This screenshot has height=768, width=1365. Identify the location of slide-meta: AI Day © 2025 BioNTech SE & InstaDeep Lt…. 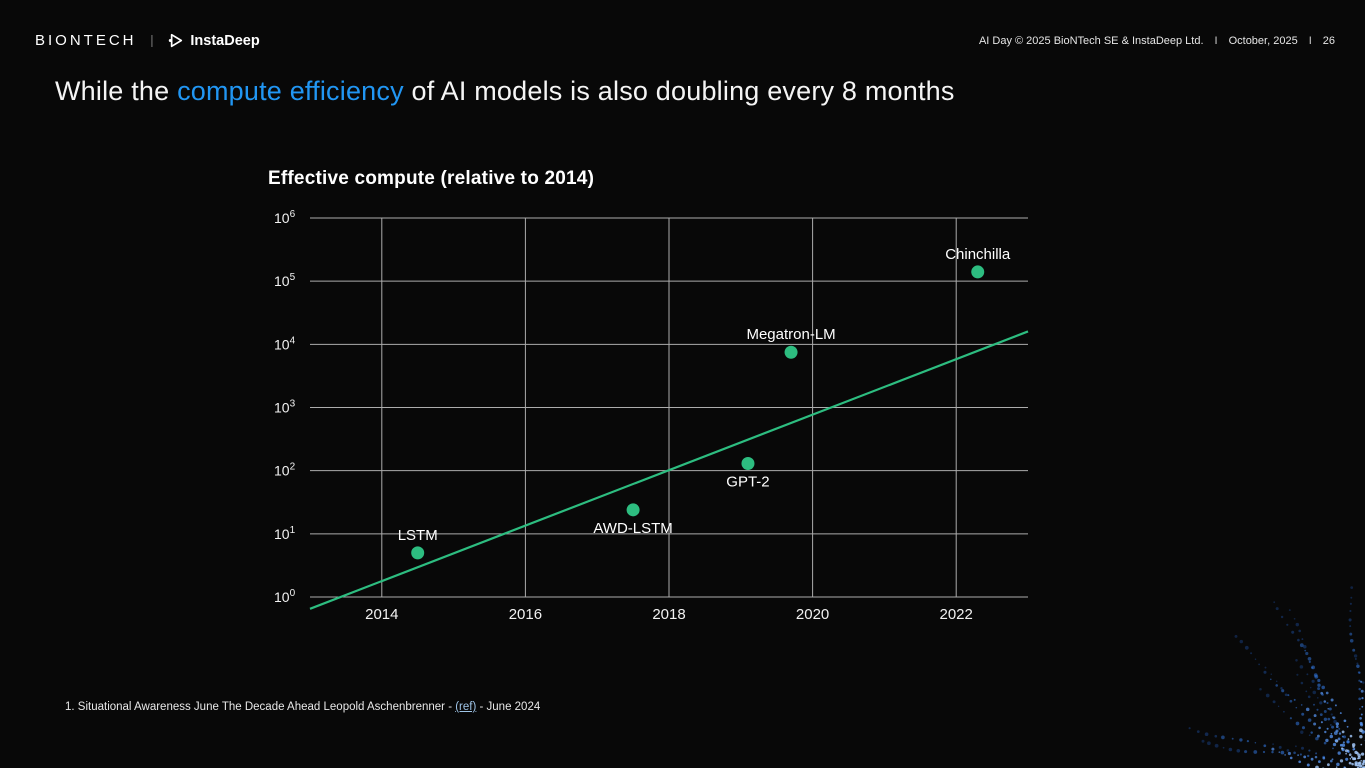
(1157, 41).